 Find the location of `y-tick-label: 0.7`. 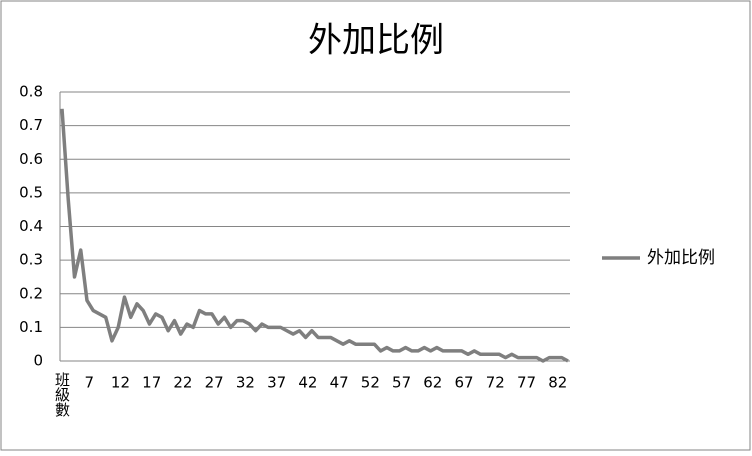

y-tick-label: 0.7 is located at coordinates (31, 125).